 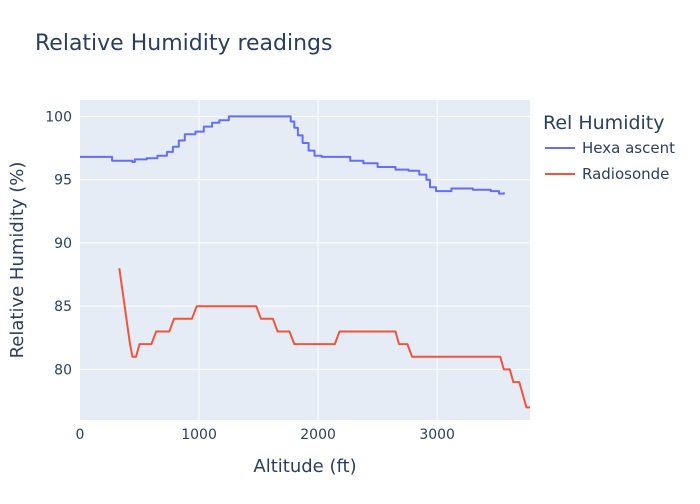 What do you see at coordinates (292, 155) in the screenshot?
I see `series-line-hexa-ascent` at bounding box center [292, 155].